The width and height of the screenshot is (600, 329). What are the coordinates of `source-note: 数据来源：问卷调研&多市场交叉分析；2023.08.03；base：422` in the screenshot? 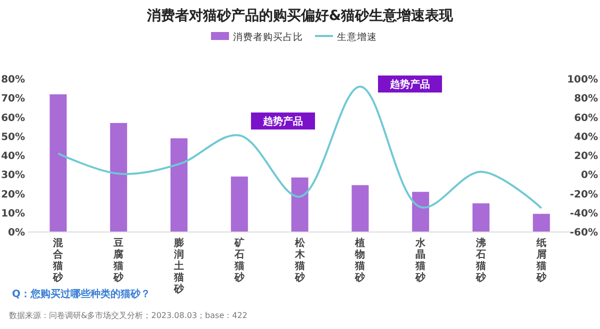 It's located at (128, 315).